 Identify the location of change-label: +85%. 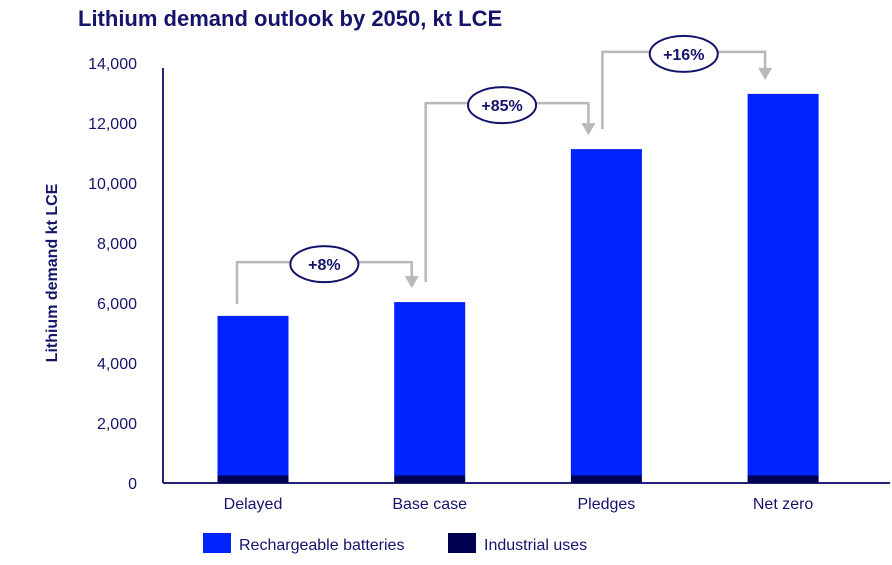
(501, 106).